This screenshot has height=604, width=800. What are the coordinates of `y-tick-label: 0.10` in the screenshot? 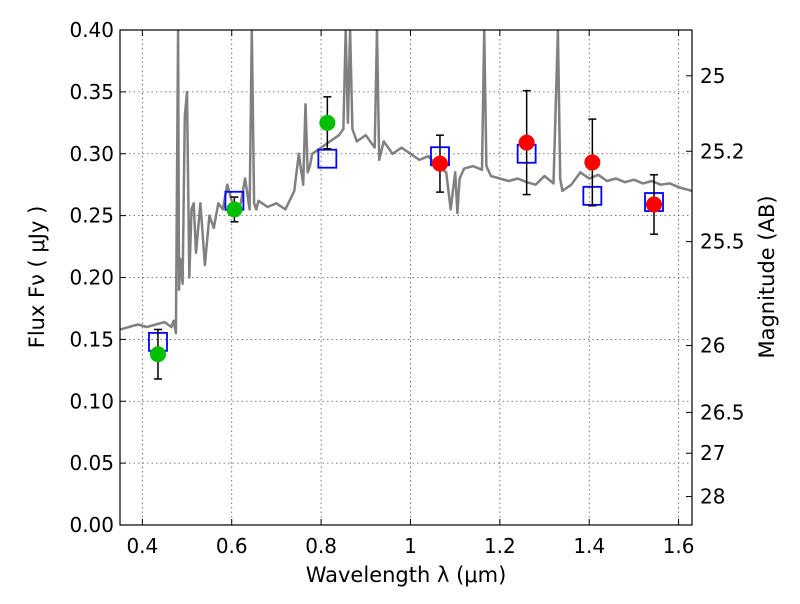 It's located at (91, 401).